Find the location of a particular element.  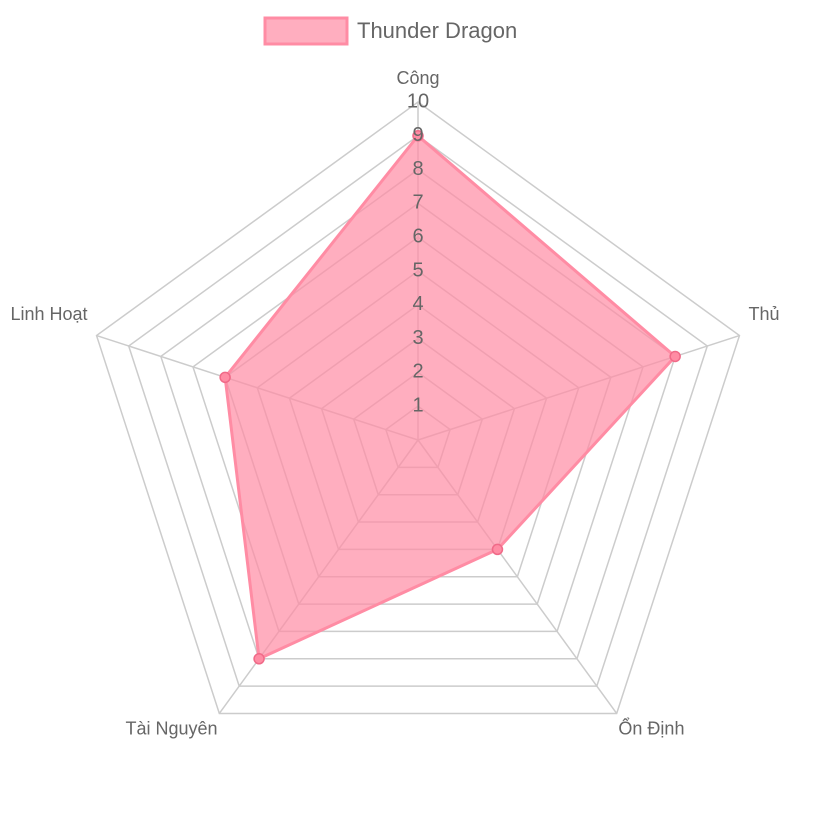

r-tick-label: 6 is located at coordinates (417, 236).